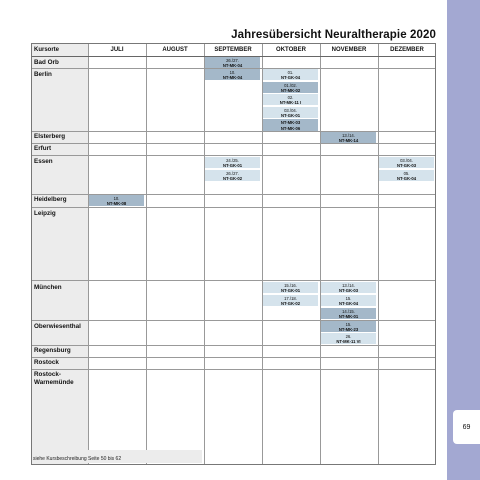  Describe the element at coordinates (348, 326) in the screenshot. I see `course-entry: 15. NT-MK-23` at that location.